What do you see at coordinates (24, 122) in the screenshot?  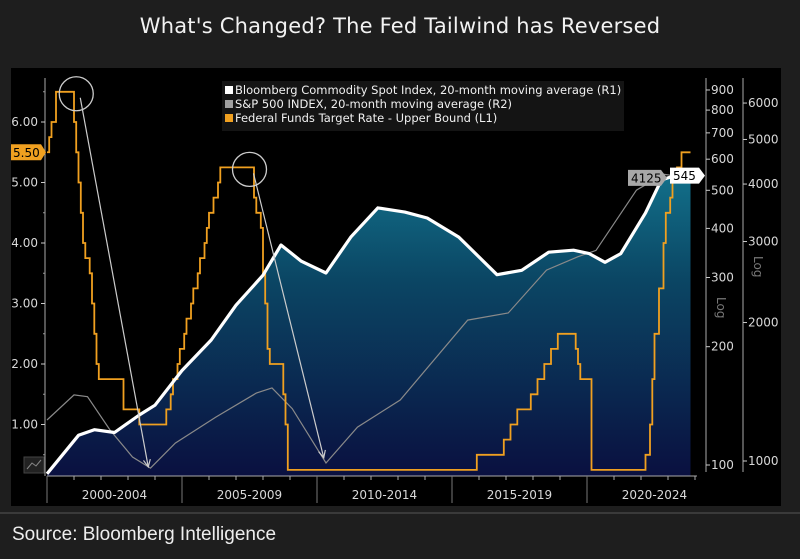 I see `left-tick-label: 6.00` at bounding box center [24, 122].